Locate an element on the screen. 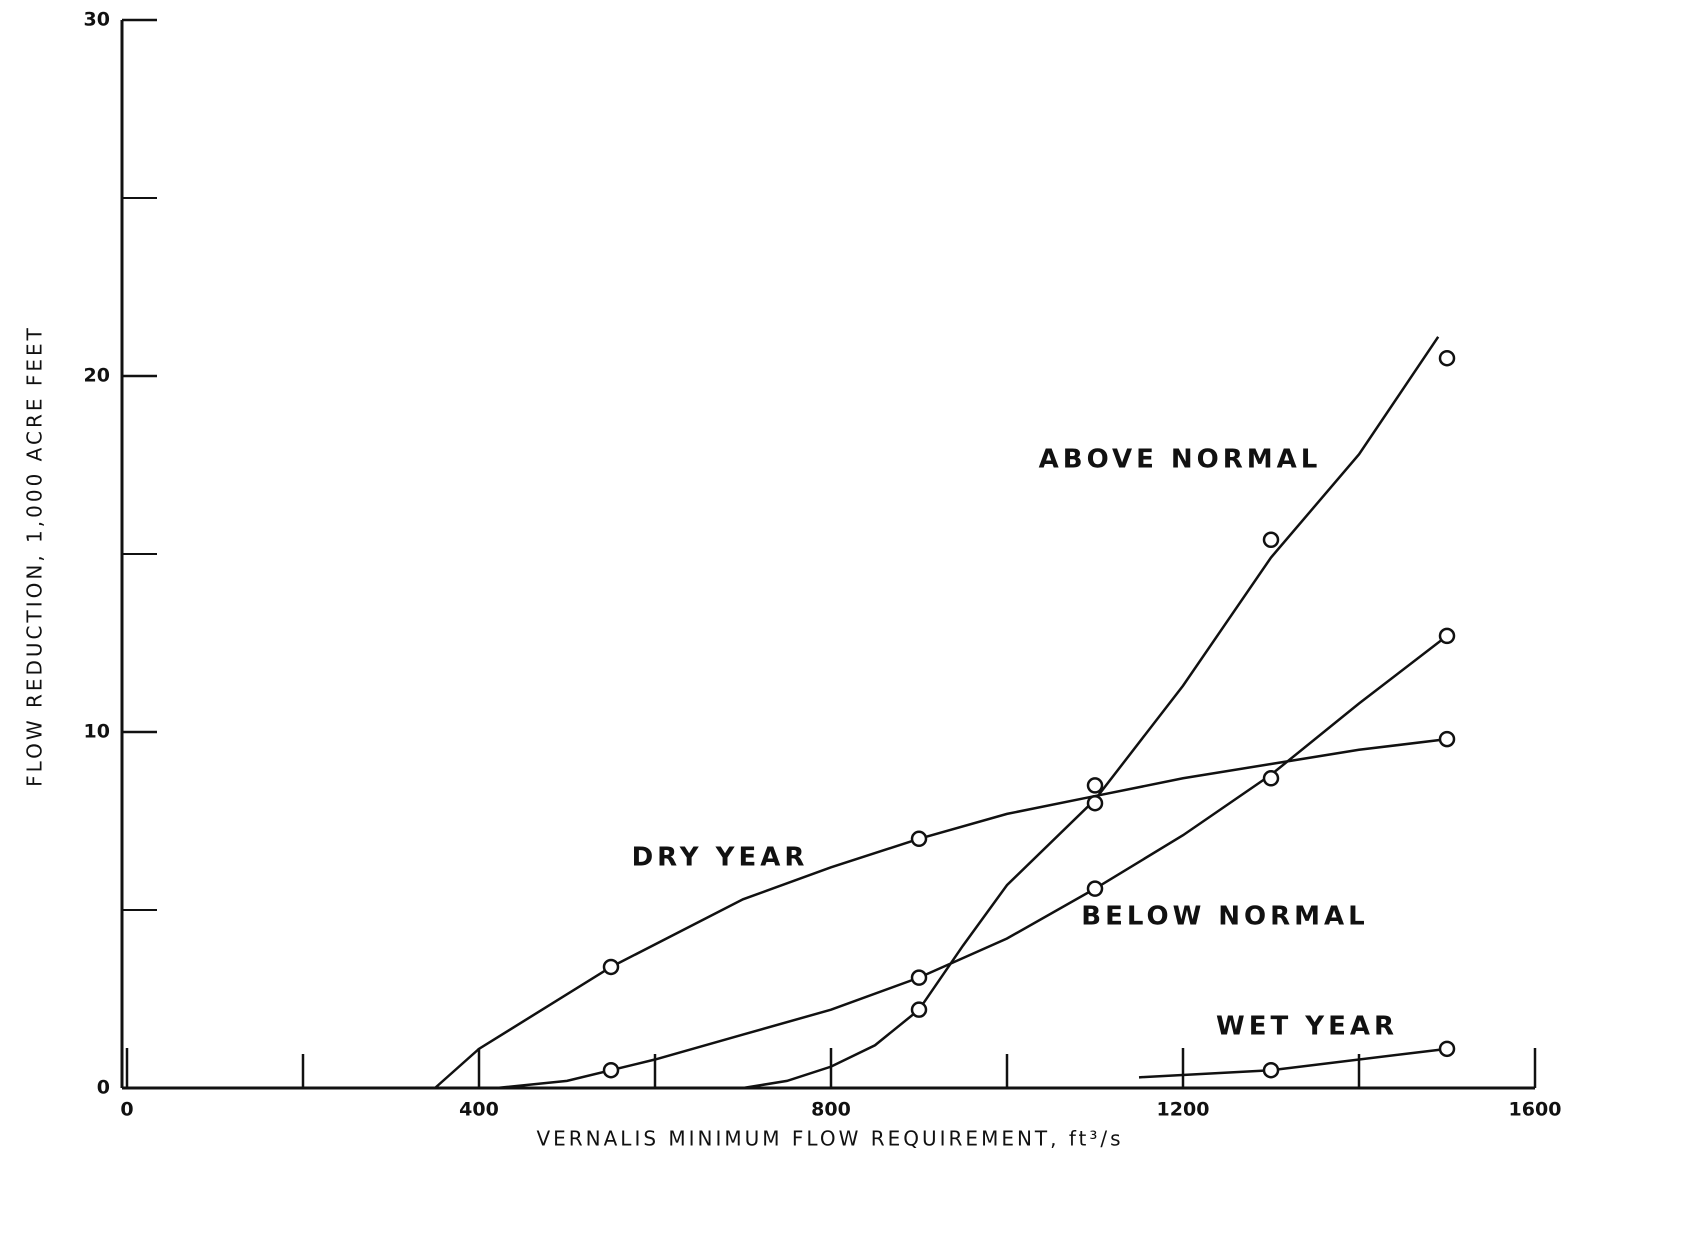 The image size is (1705, 1253). curve-label: WET YEAR is located at coordinates (1307, 1027).